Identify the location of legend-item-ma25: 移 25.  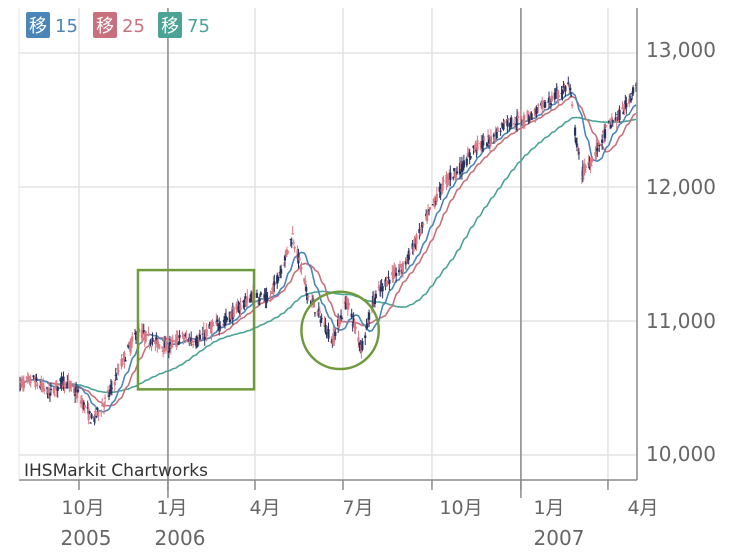
(119, 25).